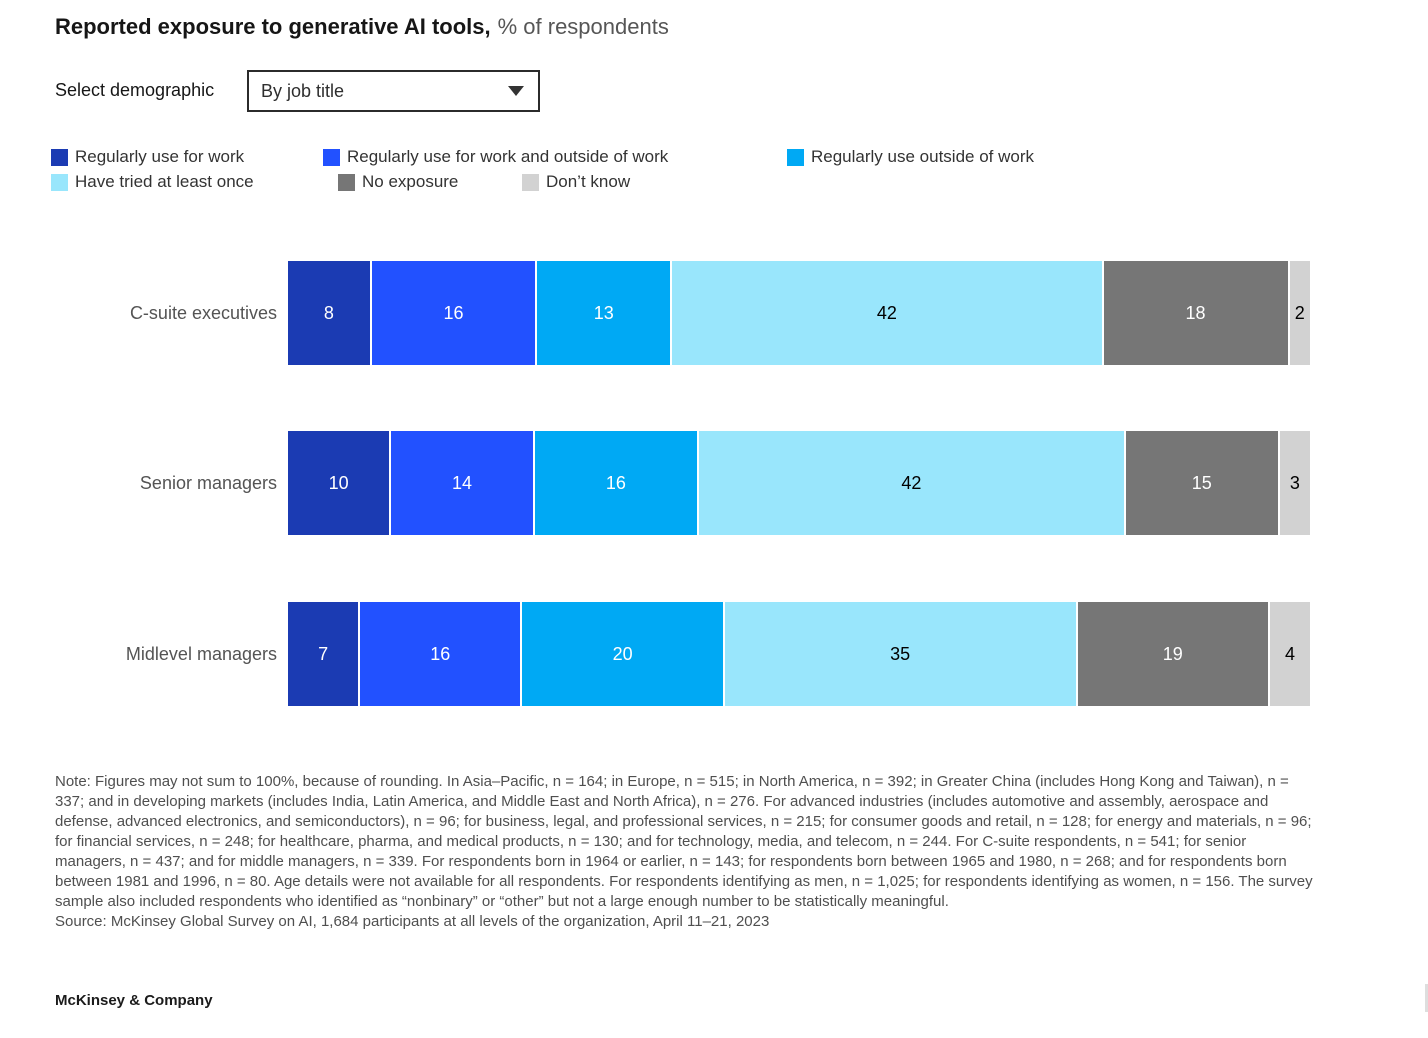 This screenshot has width=1428, height=1038. Describe the element at coordinates (1195, 313) in the screenshot. I see `bar-segment: 18` at that location.